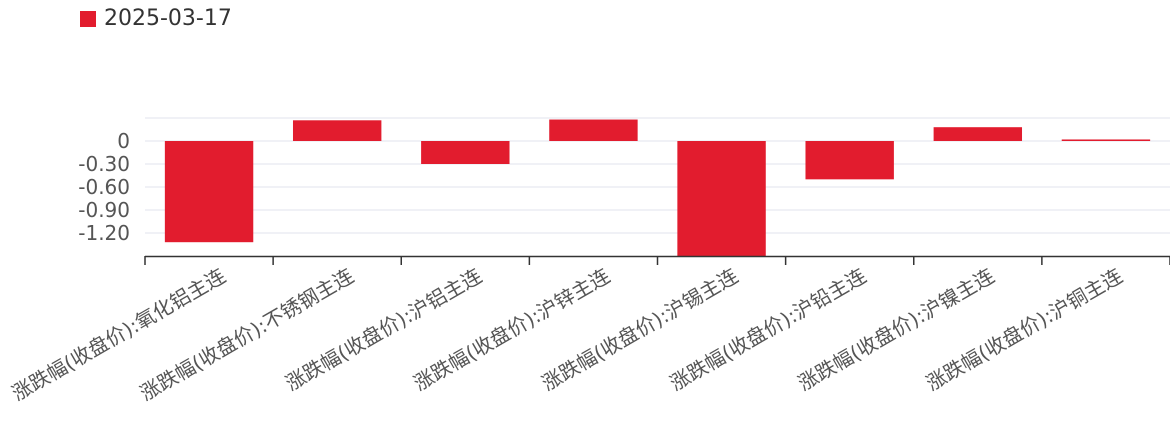 Image resolution: width=1170 pixels, height=425 pixels. Describe the element at coordinates (123, 141) in the screenshot. I see `y-tick-label: 0` at that location.